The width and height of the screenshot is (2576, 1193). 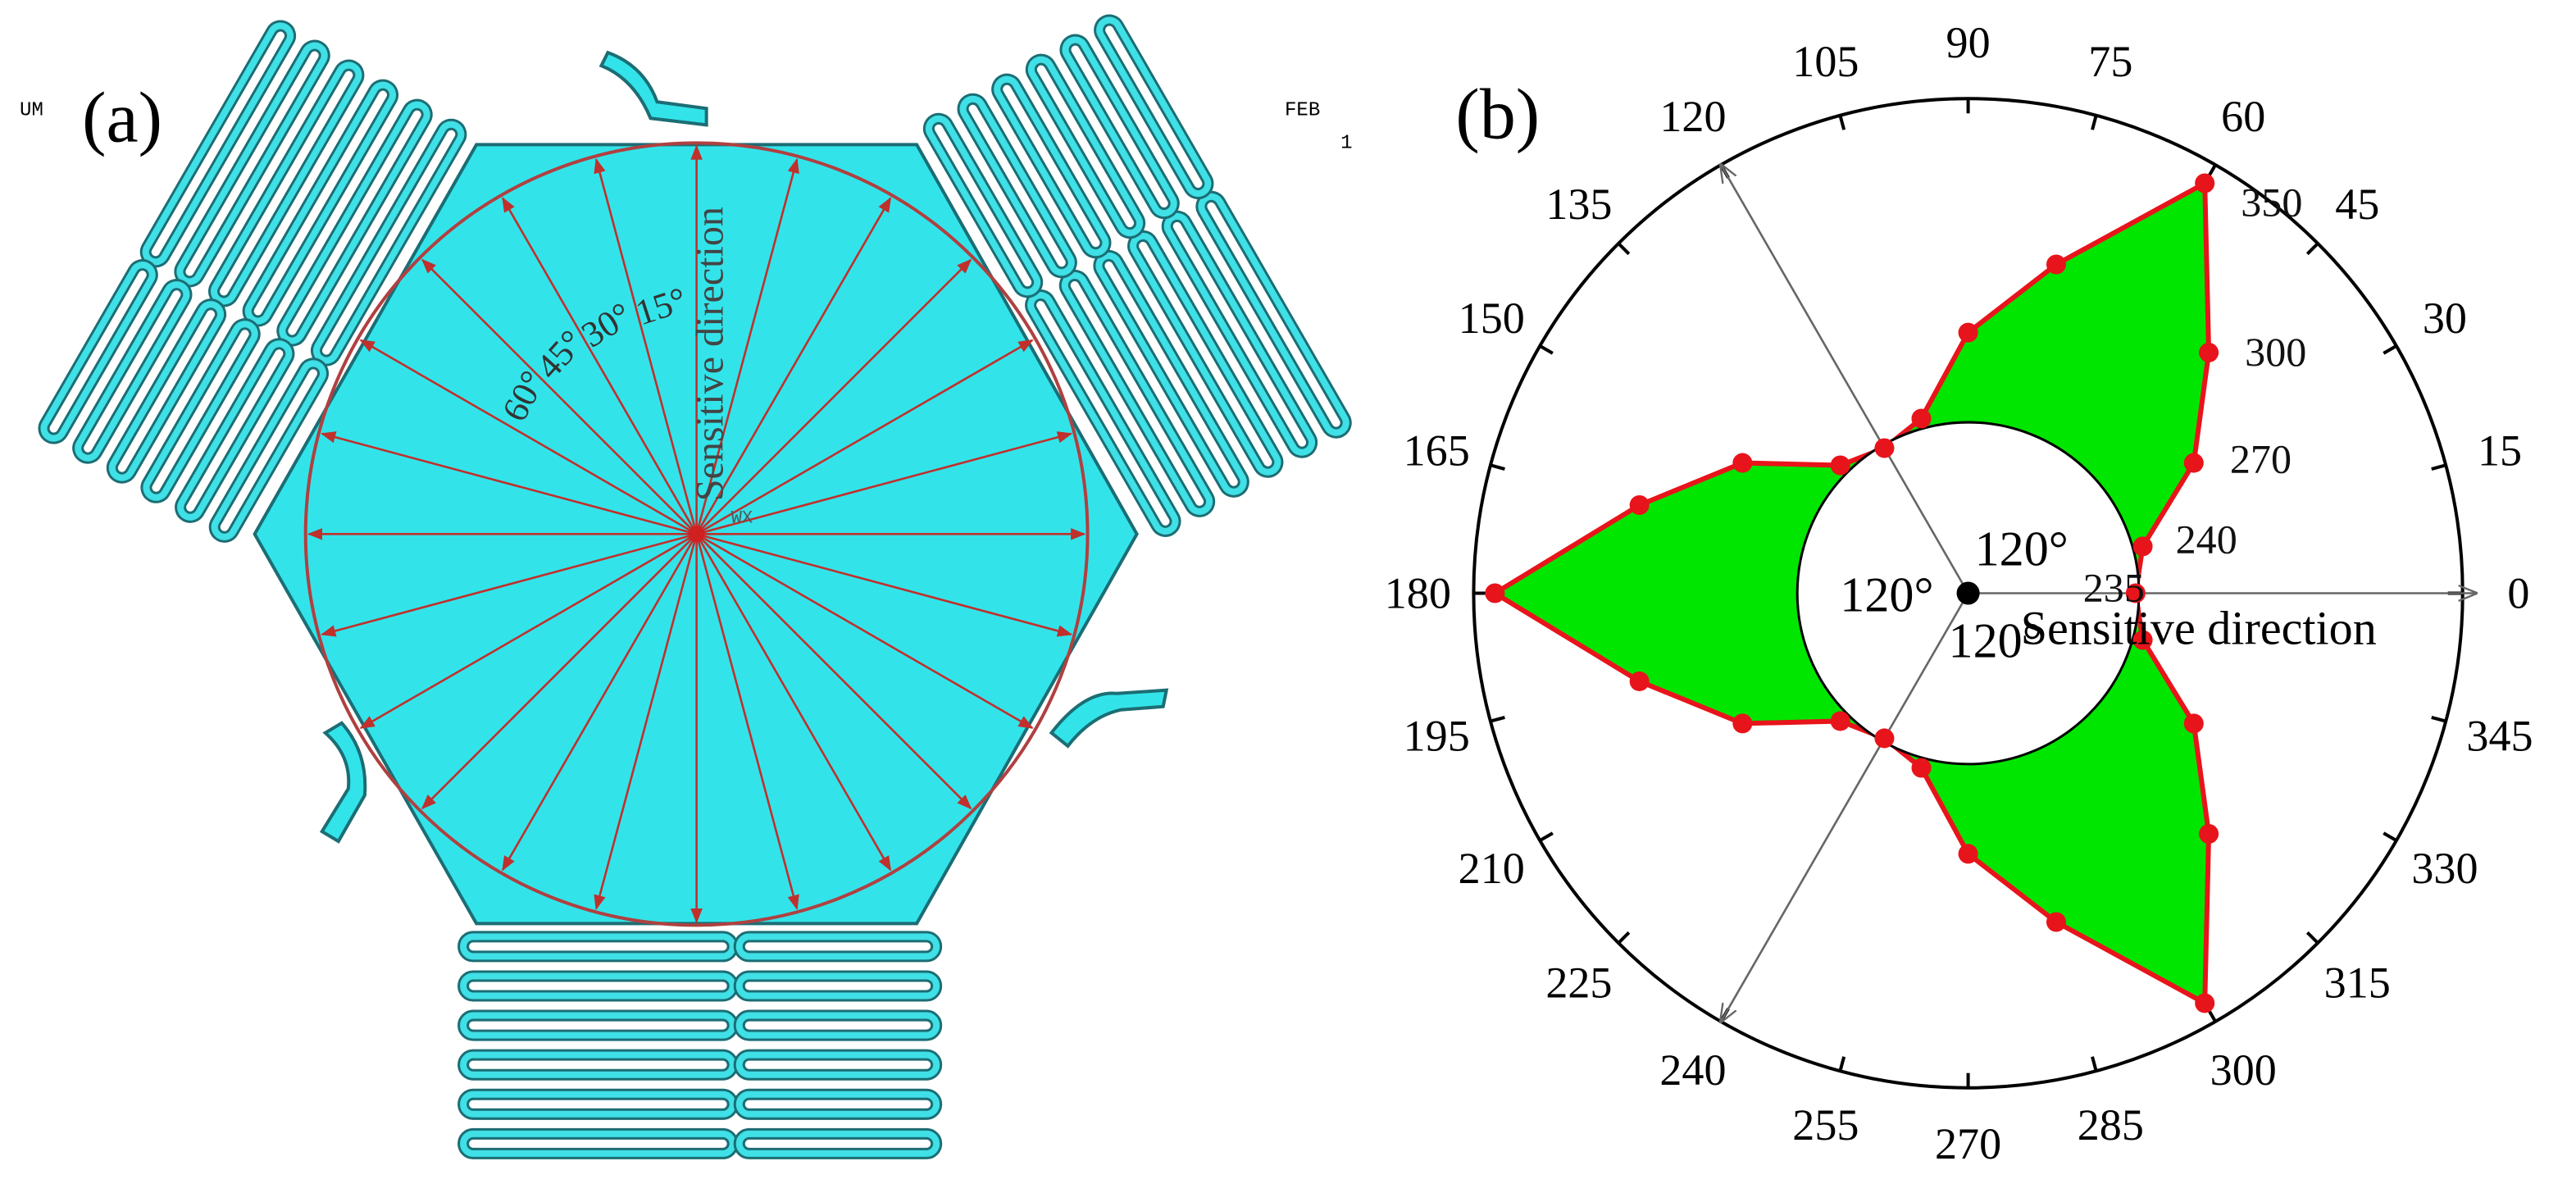 What do you see at coordinates (1346, 143) in the screenshot?
I see `corner-label: 1` at bounding box center [1346, 143].